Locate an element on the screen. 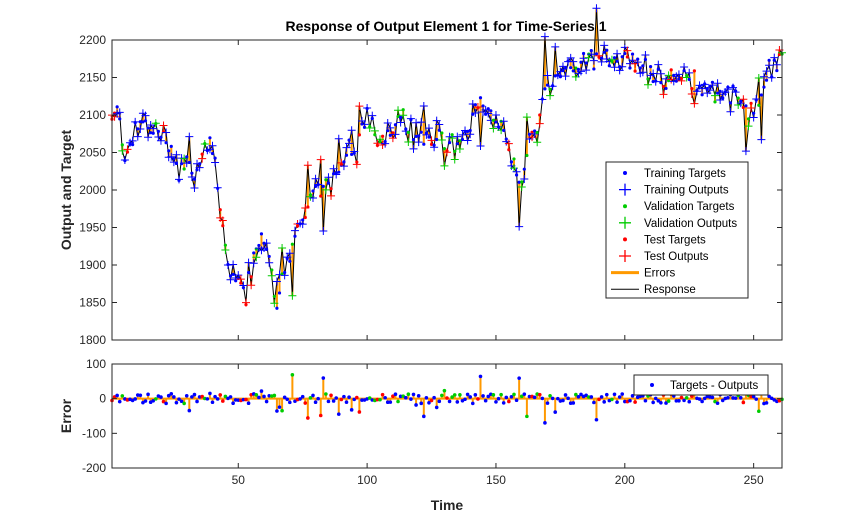 The height and width of the screenshot is (527, 864). y-tick-label: 1900 is located at coordinates (92, 265).